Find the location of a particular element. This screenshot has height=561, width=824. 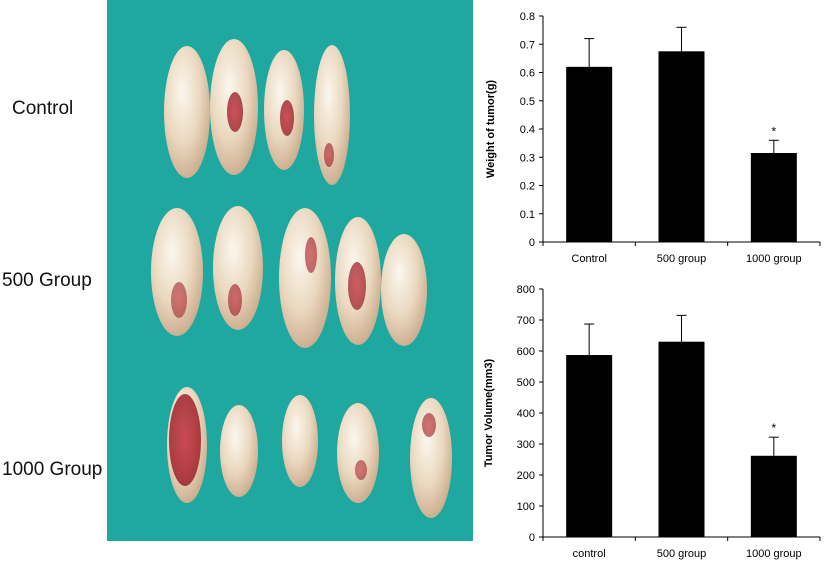

y-tick-label: 0.5 is located at coordinates (527, 102).